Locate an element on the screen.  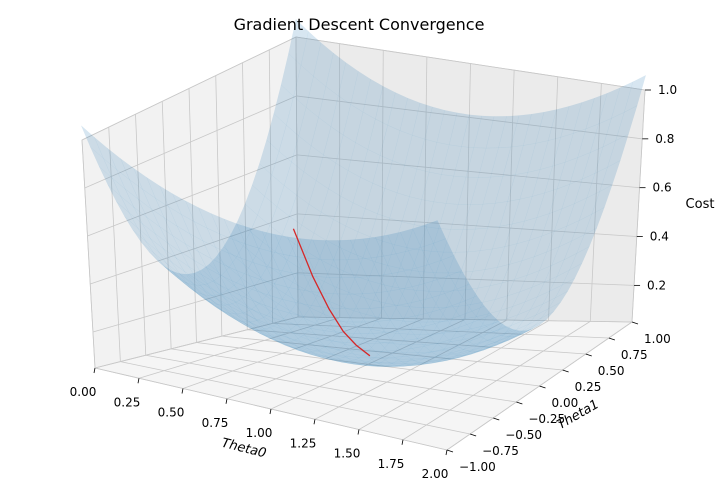
x-tick-label: 0.25 is located at coordinates (127, 402).